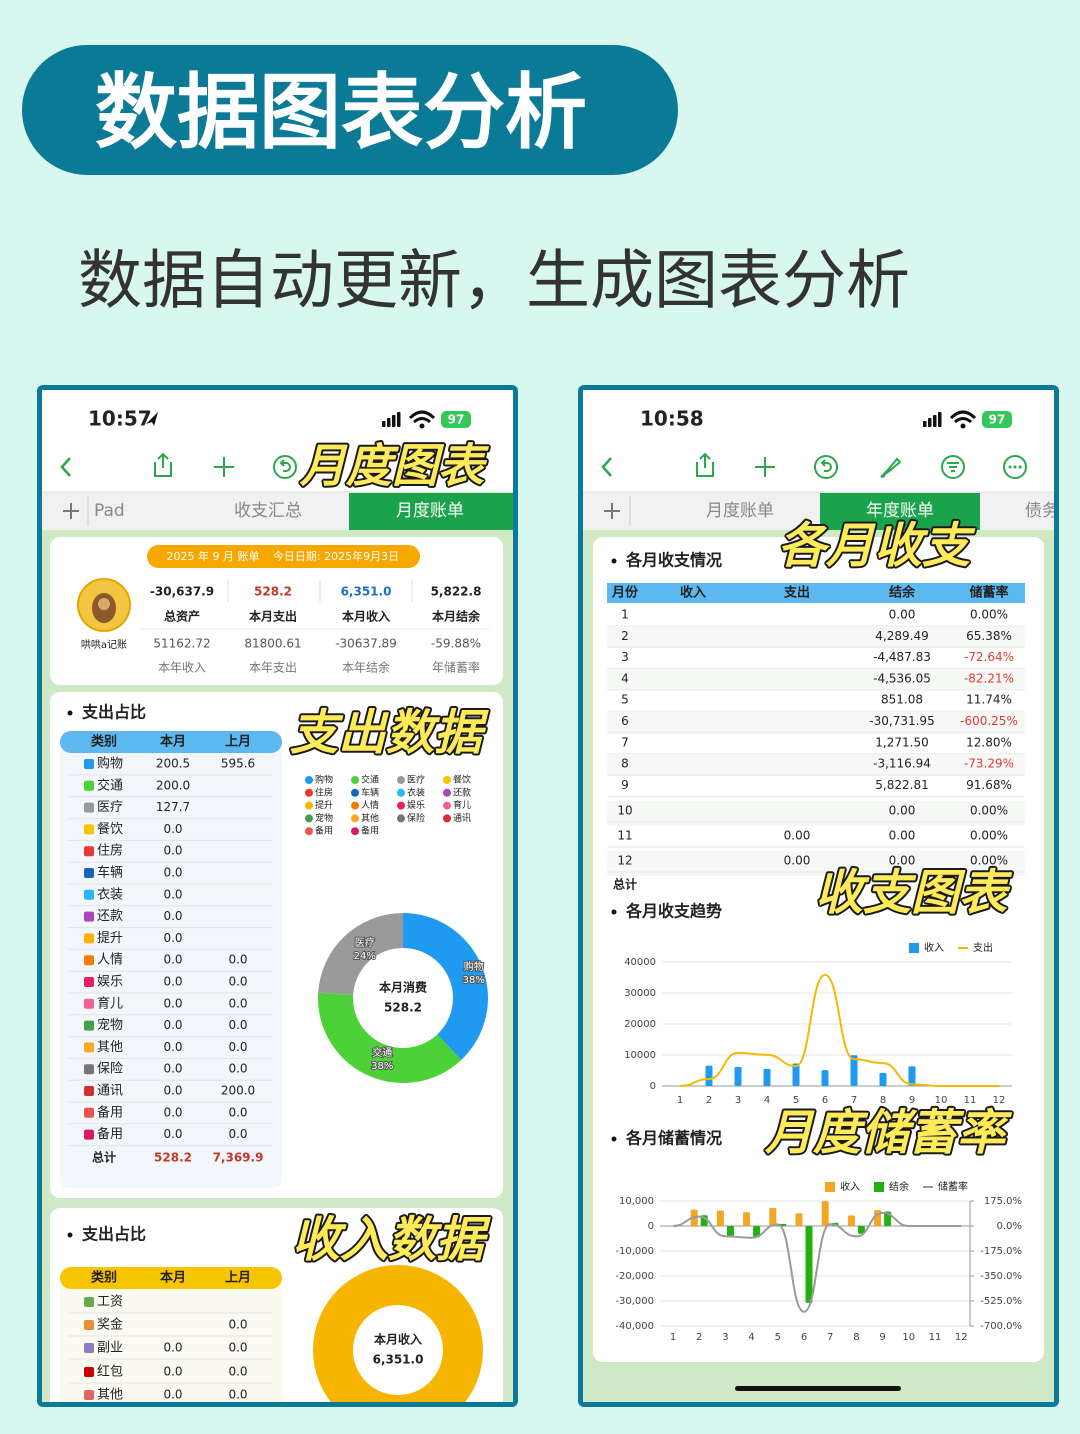  I want to click on category-name: 副业, so click(110, 1348).